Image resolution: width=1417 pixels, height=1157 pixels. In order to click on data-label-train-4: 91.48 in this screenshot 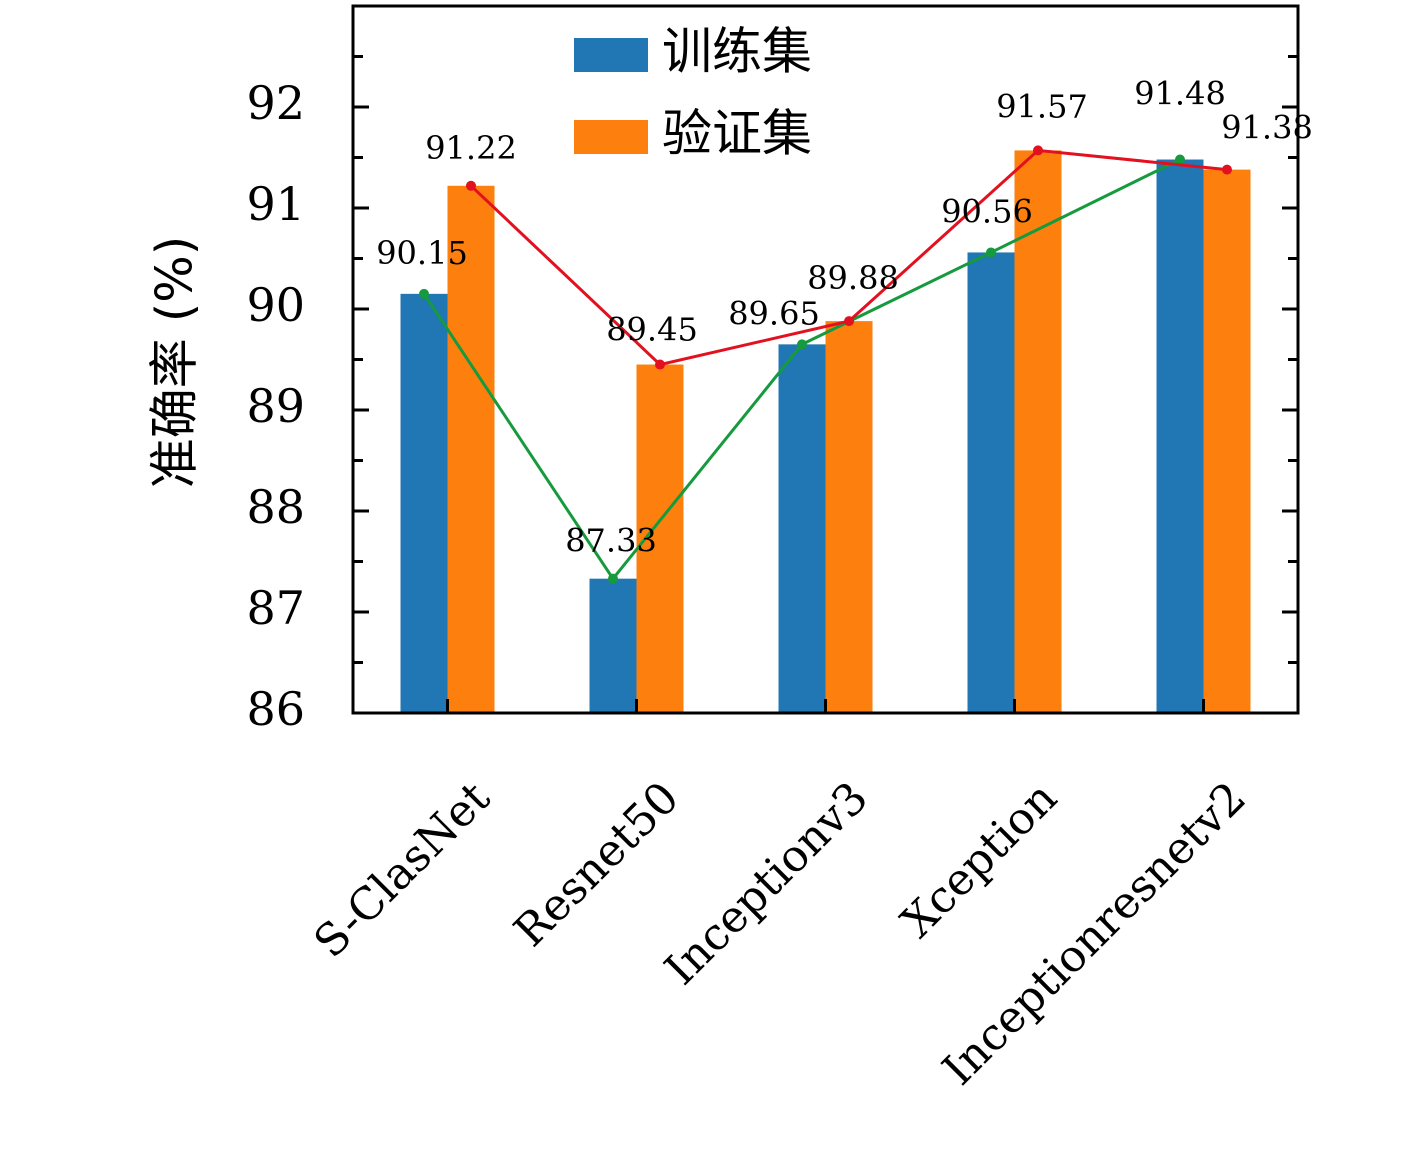, I will do `click(1180, 94)`.